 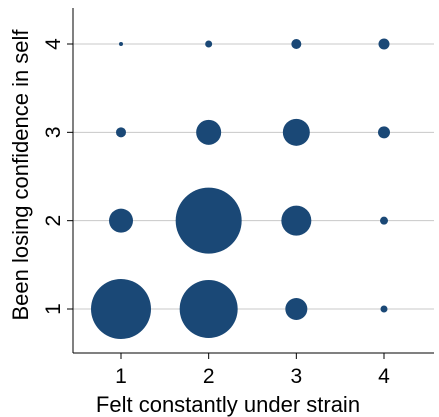 I want to click on x-tick-label-2: 2, so click(x=209, y=376).